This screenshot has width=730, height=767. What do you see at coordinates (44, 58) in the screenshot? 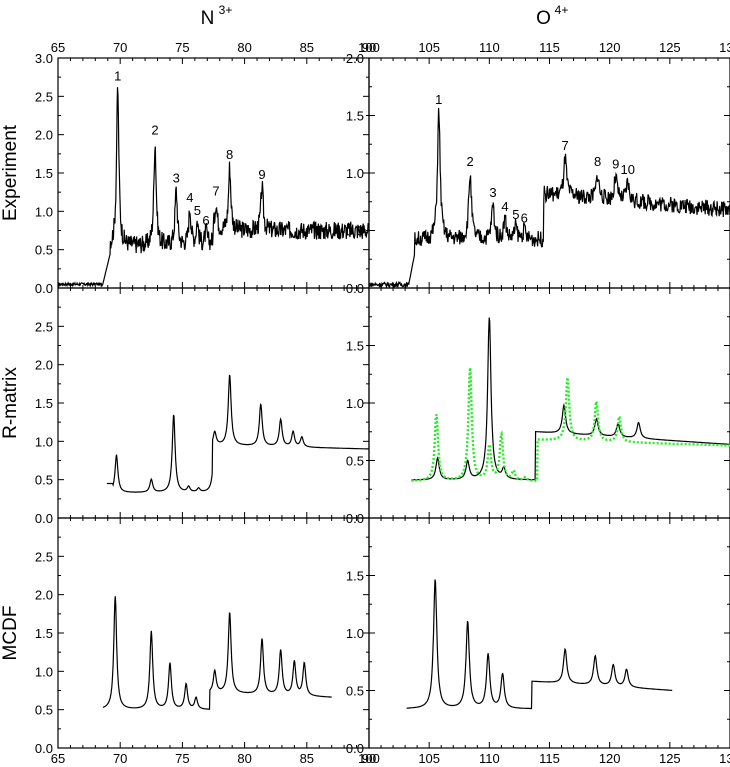
I see `y-tick-label: 3.0` at bounding box center [44, 58].